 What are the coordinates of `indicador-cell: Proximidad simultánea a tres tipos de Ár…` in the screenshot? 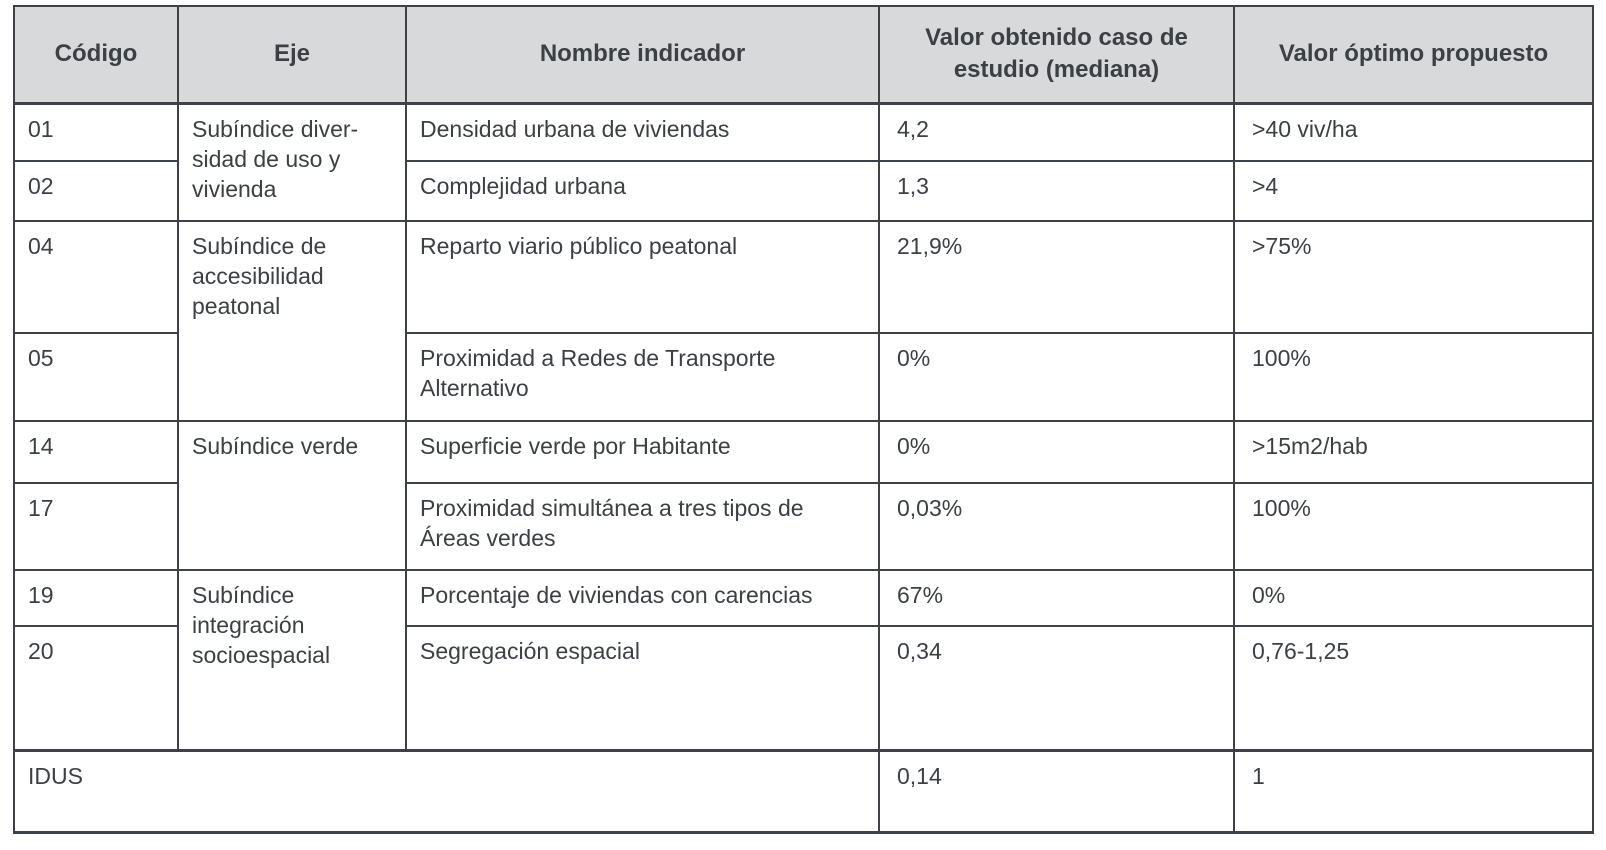 It's located at (642, 526).